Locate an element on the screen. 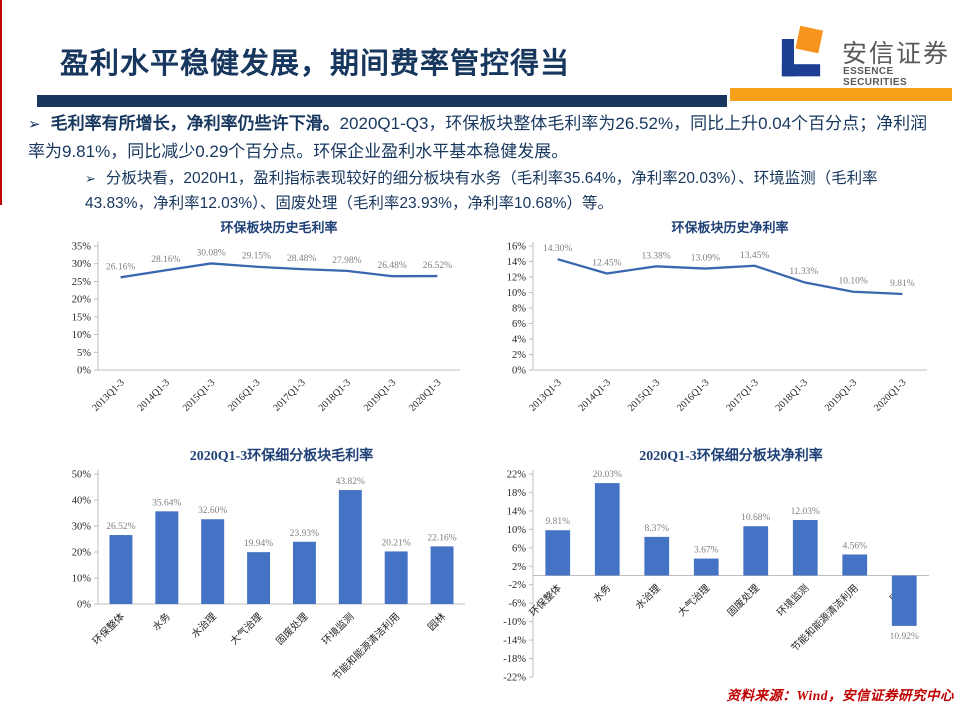  svg-text: 15% is located at coordinates (82, 317).